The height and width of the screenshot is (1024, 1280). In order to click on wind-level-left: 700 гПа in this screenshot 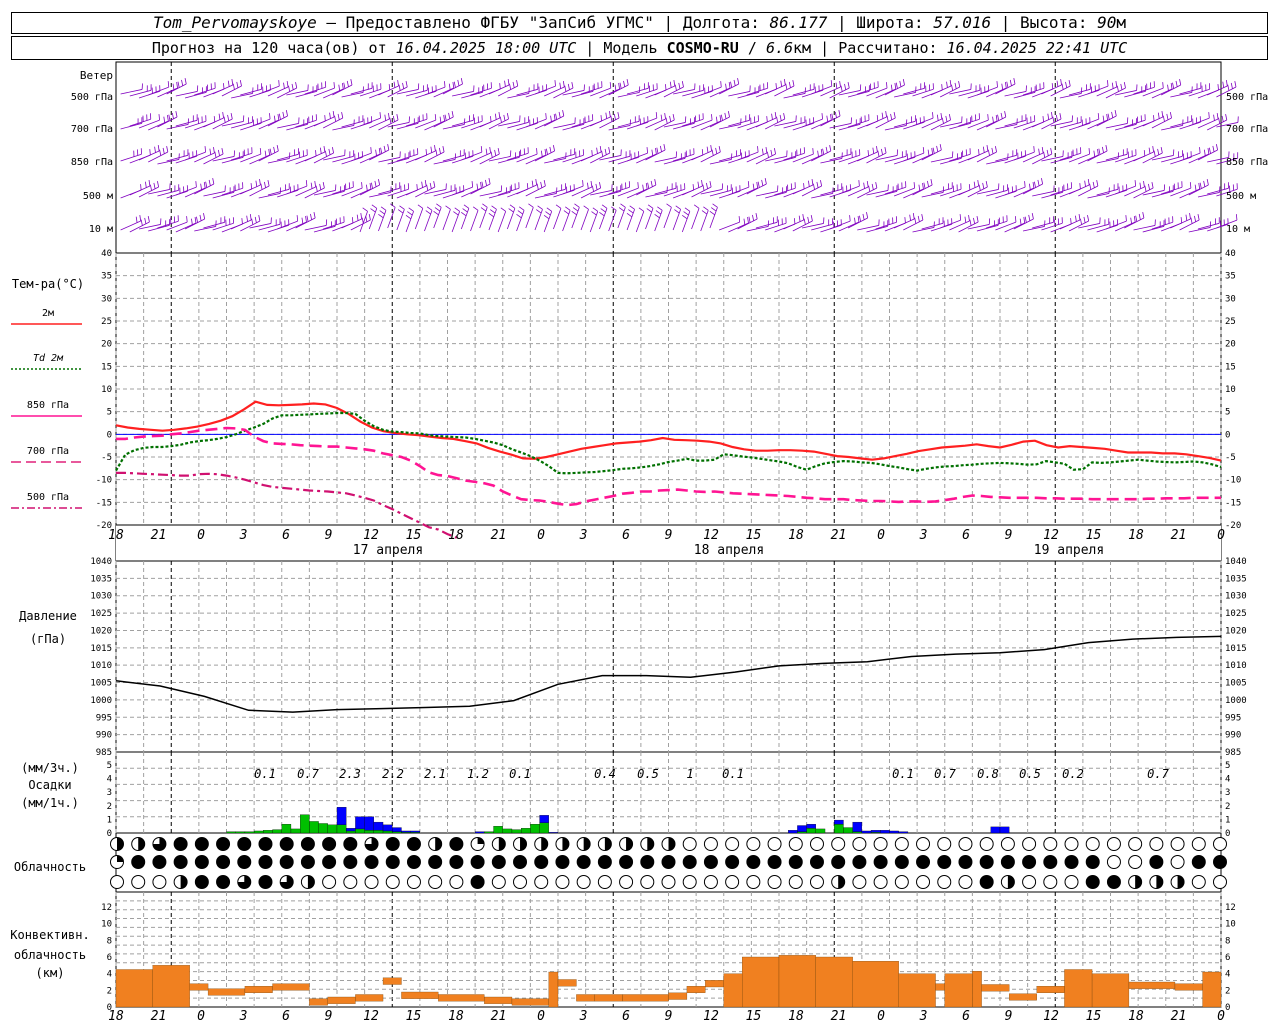, I will do `click(92, 129)`.